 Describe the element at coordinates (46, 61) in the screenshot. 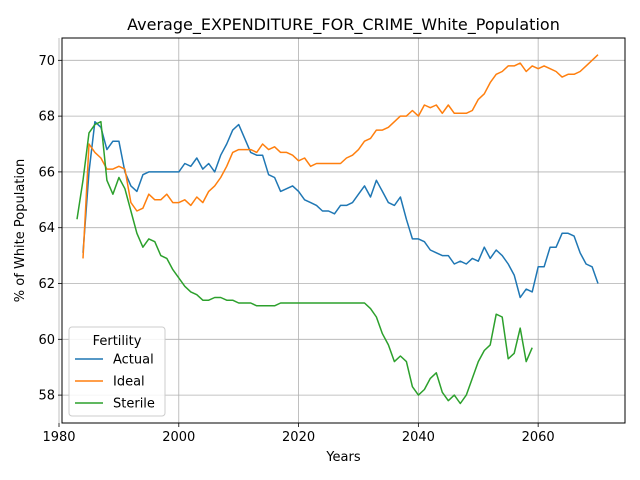

I see `y-tick-label: 70` at that location.